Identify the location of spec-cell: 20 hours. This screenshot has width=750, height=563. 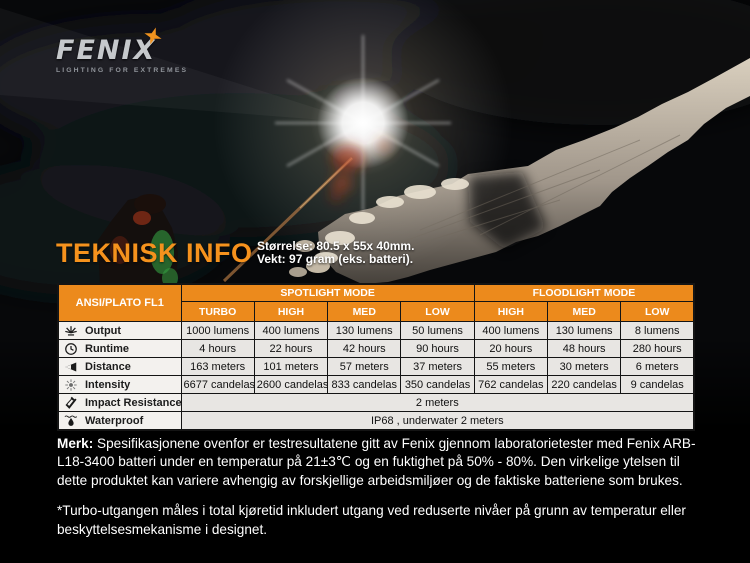
(510, 348).